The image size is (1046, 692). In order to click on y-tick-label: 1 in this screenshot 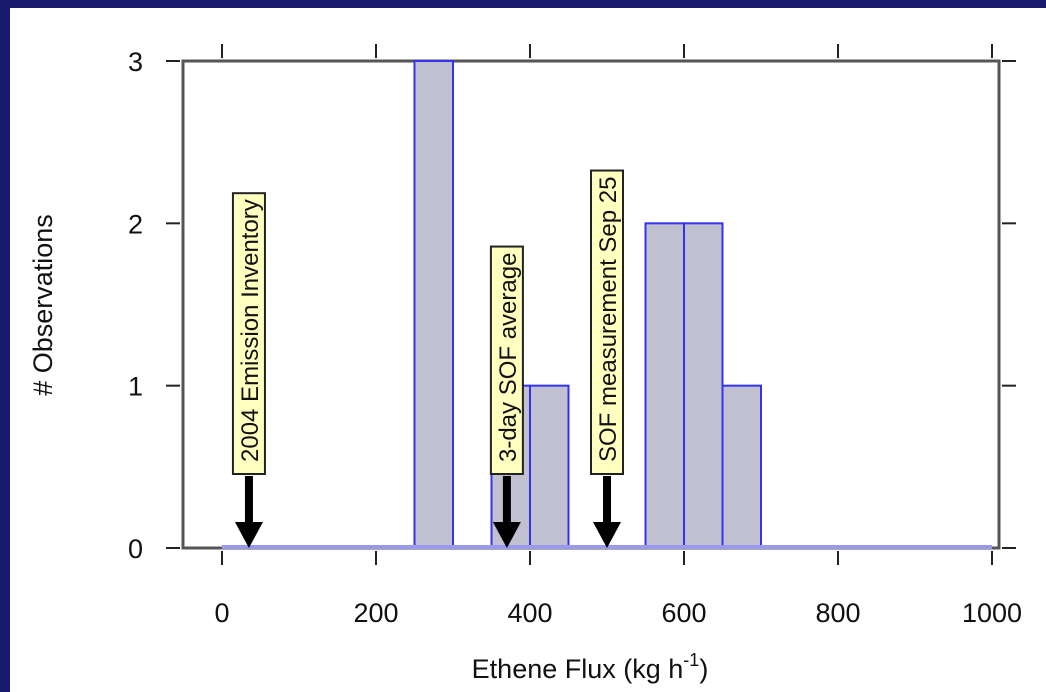, I will do `click(135, 387)`.